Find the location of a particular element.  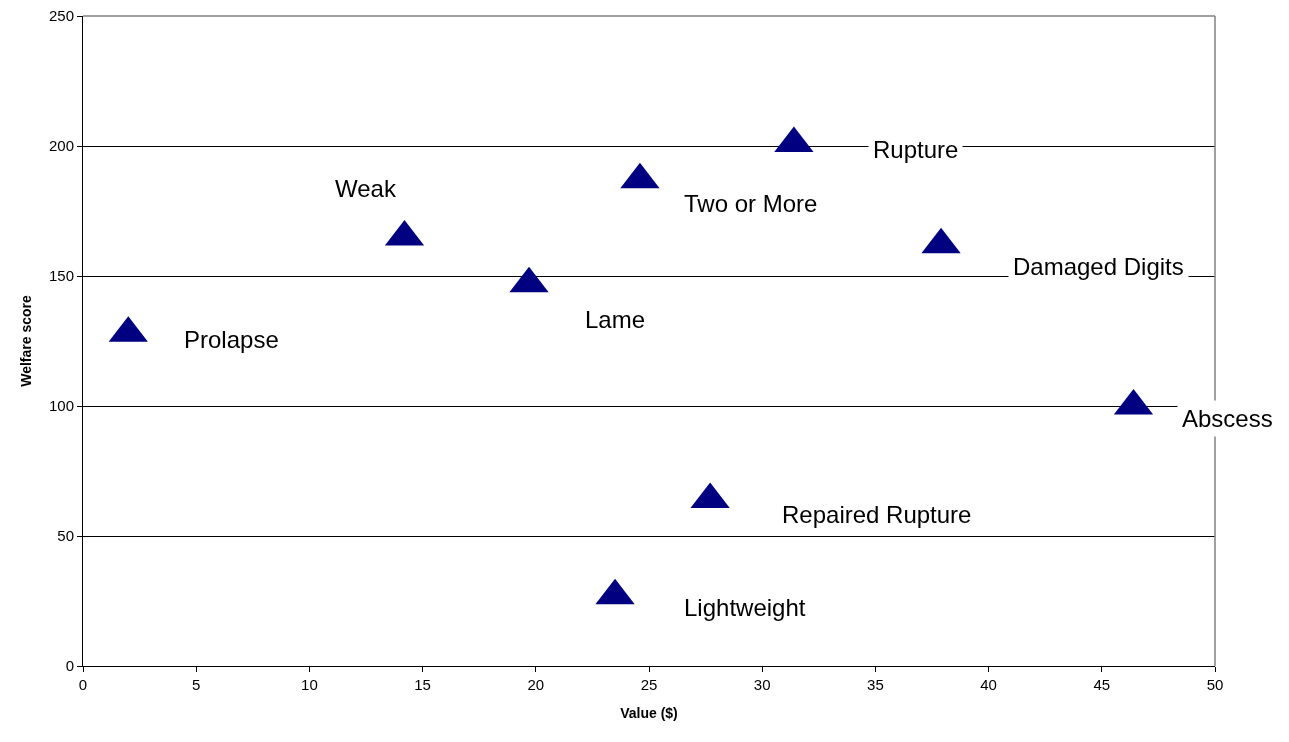

annotation: Abscess is located at coordinates (1227, 418).